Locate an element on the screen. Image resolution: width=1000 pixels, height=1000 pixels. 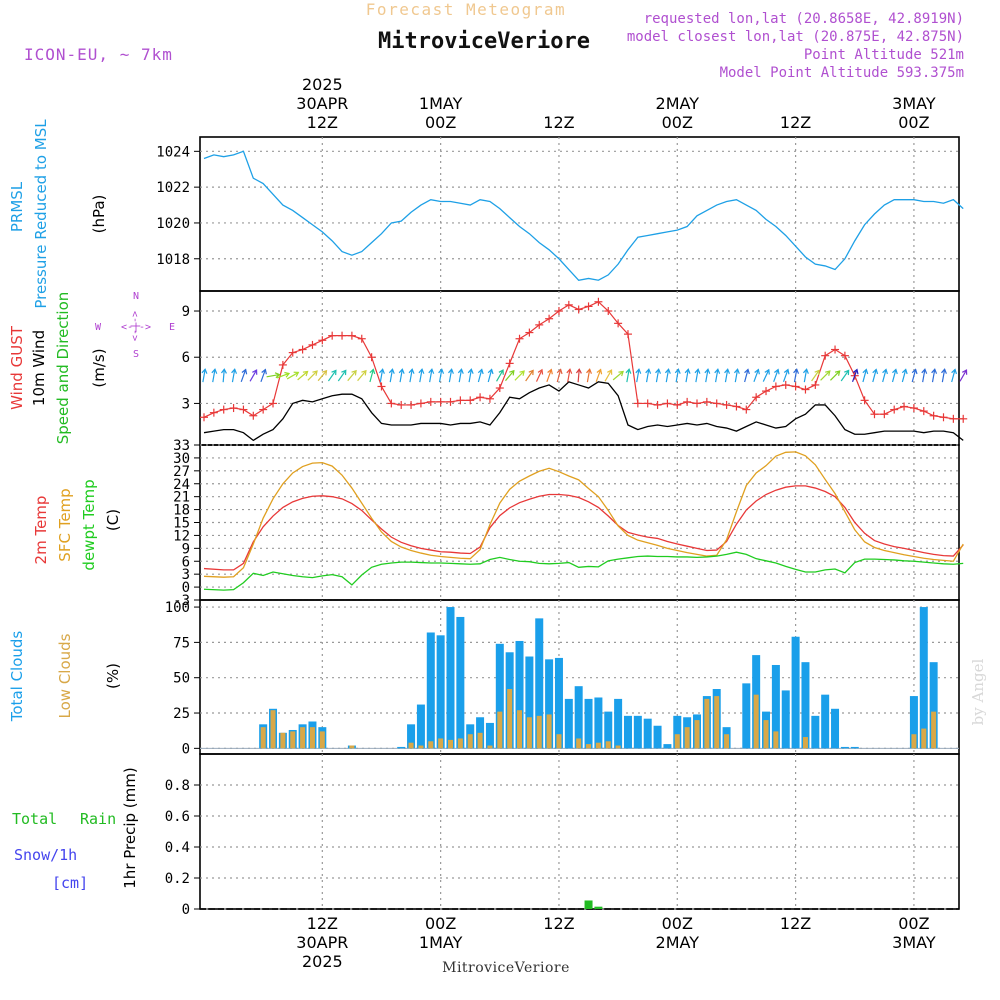
y-tick-label: 6 is located at coordinates (186, 358).